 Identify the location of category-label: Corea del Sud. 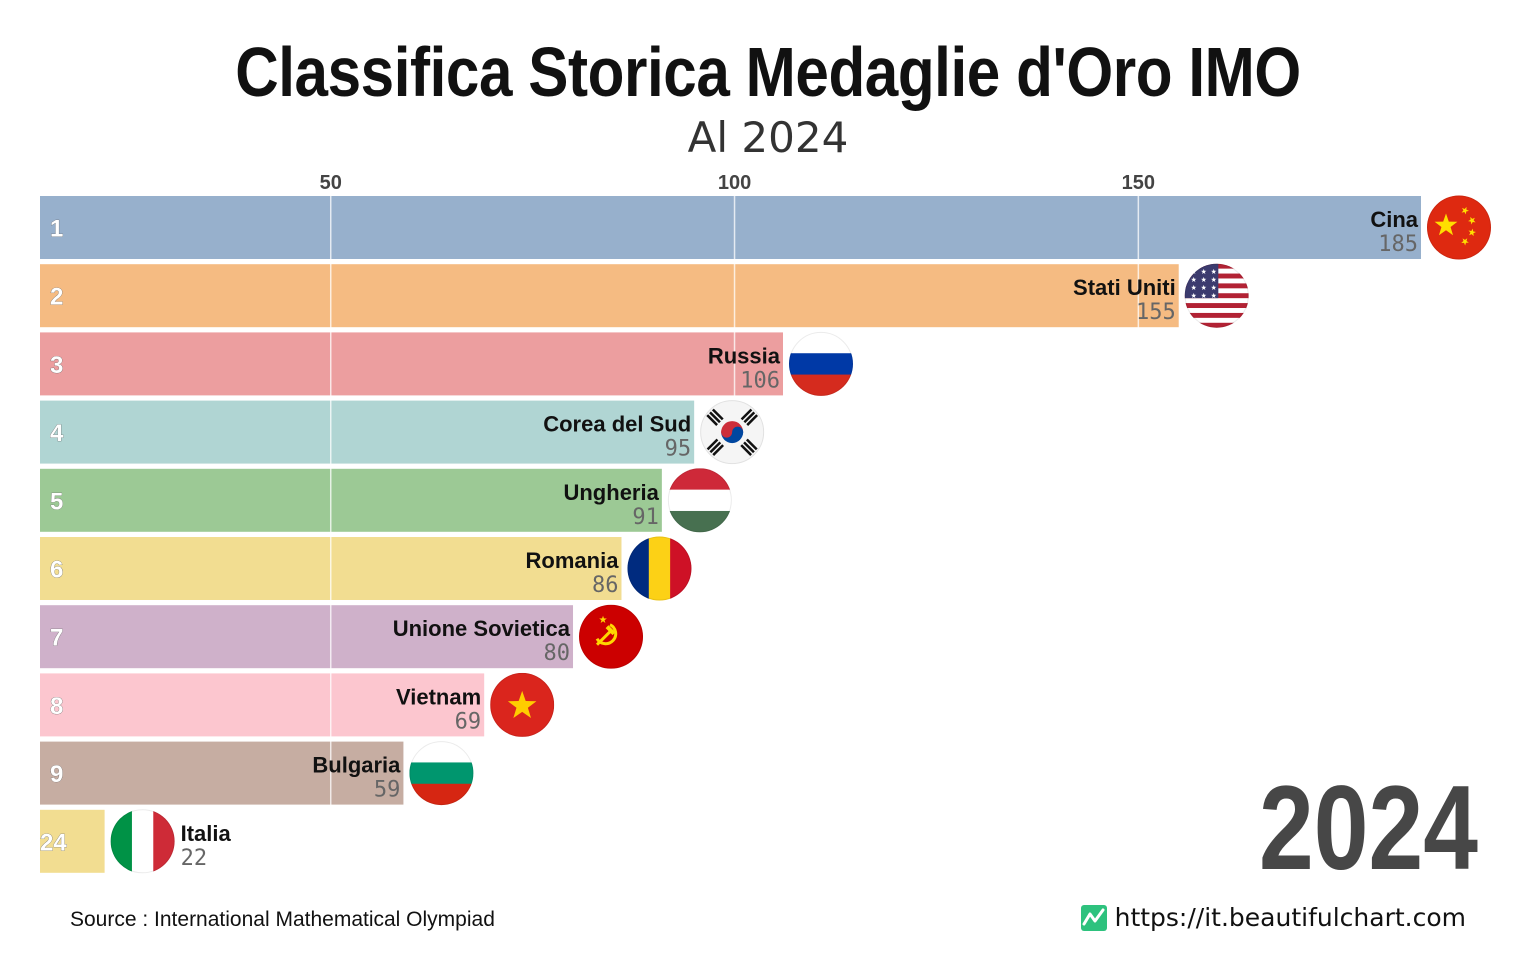
(617, 424).